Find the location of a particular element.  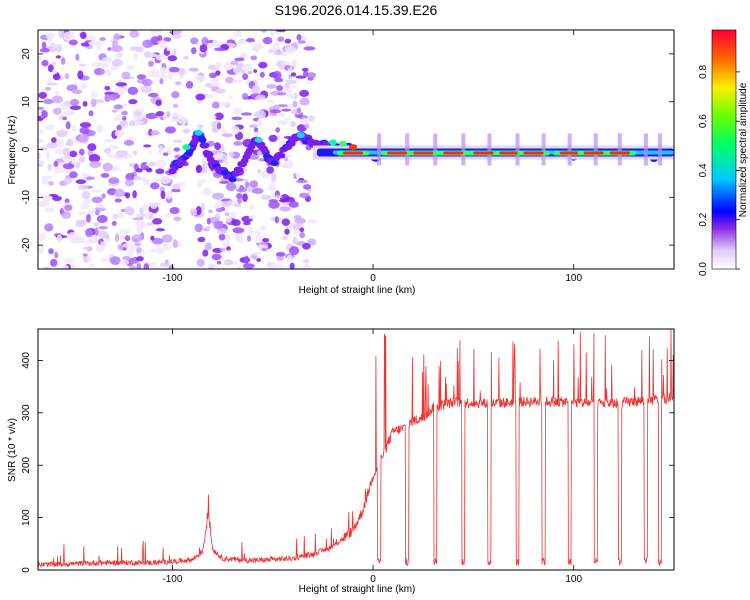

carrier-spike is located at coordinates (463, 149).